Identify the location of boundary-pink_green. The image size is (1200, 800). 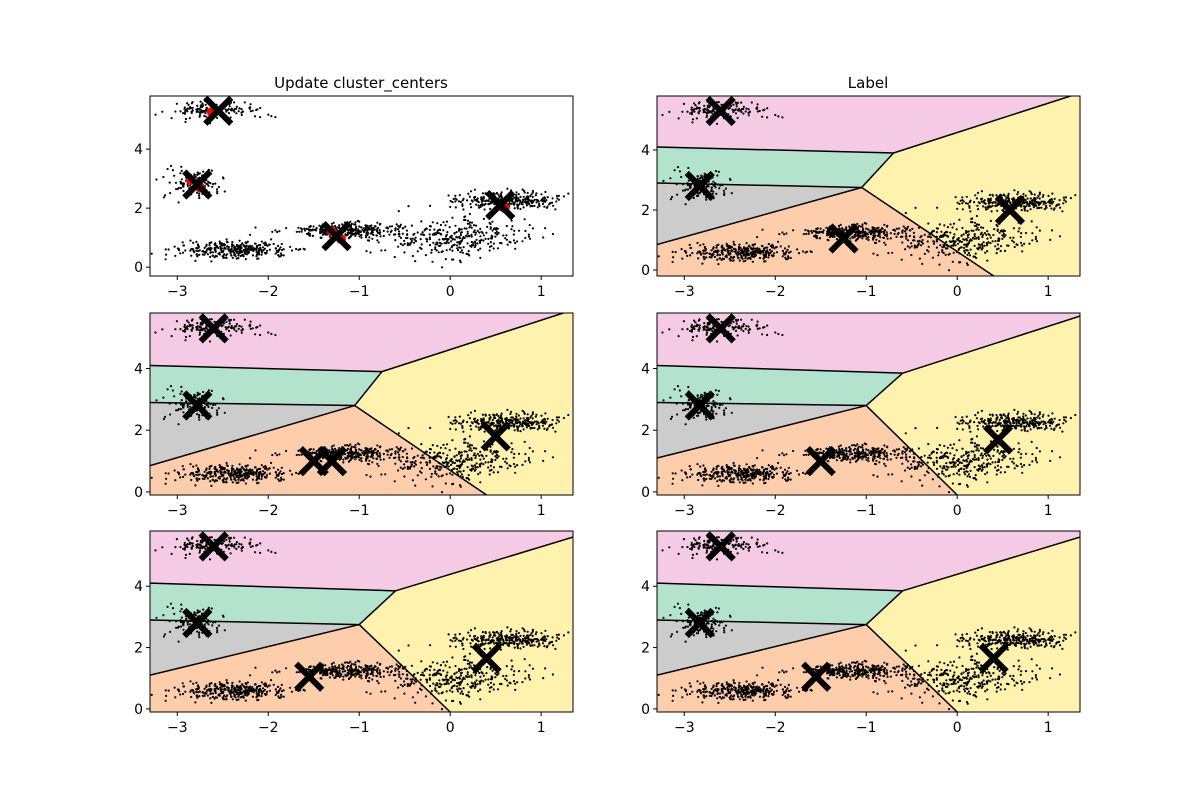
(775, 150).